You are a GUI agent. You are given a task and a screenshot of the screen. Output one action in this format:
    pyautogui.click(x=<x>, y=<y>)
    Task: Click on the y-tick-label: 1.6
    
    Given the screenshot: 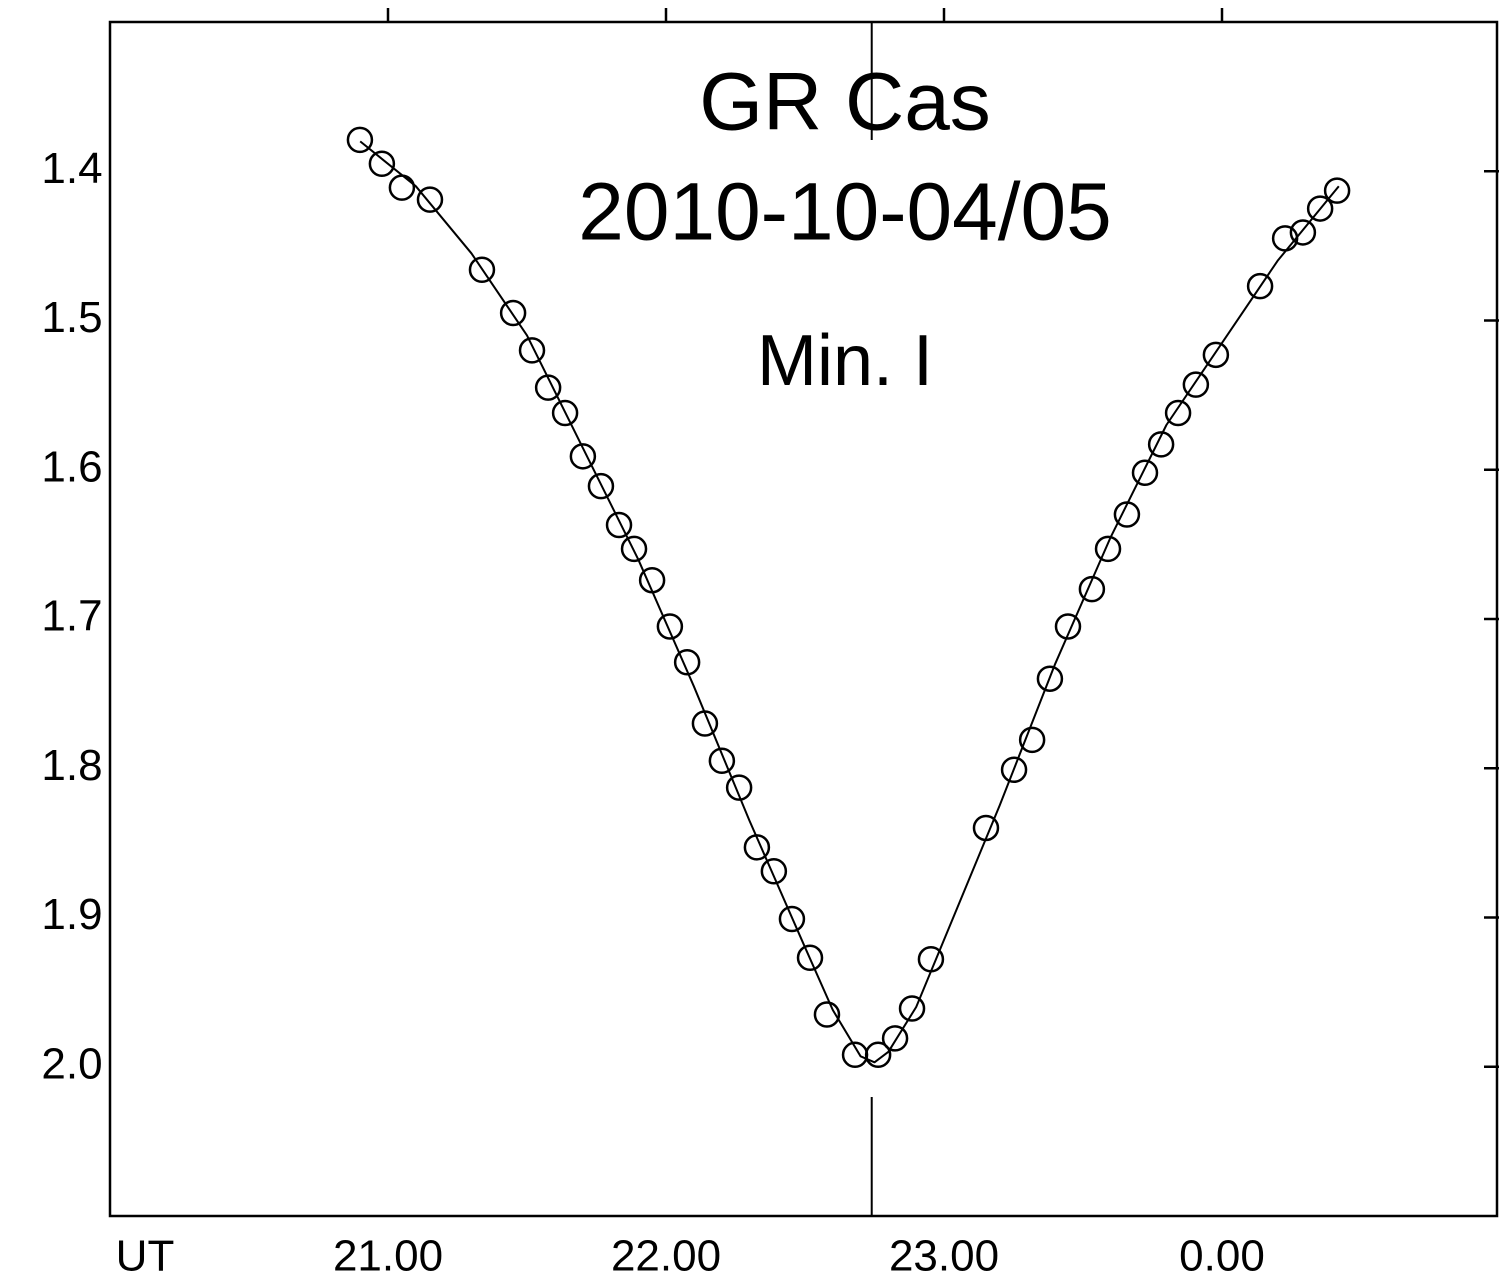 What is the action you would take?
    pyautogui.click(x=71, y=466)
    